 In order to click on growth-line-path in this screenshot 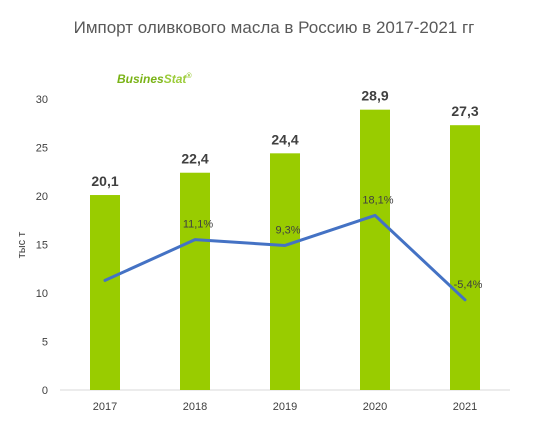, I will do `click(285, 257)`.